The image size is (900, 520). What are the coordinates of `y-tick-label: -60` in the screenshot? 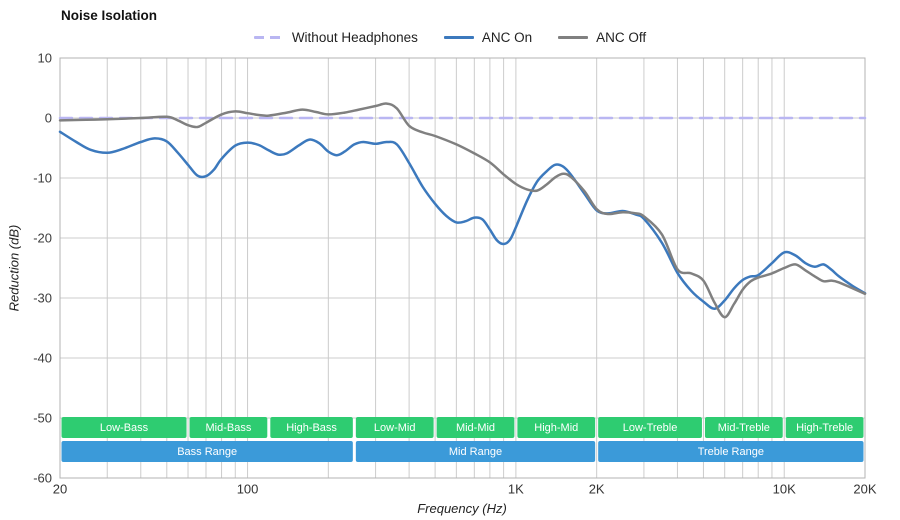 It's located at (42, 478).